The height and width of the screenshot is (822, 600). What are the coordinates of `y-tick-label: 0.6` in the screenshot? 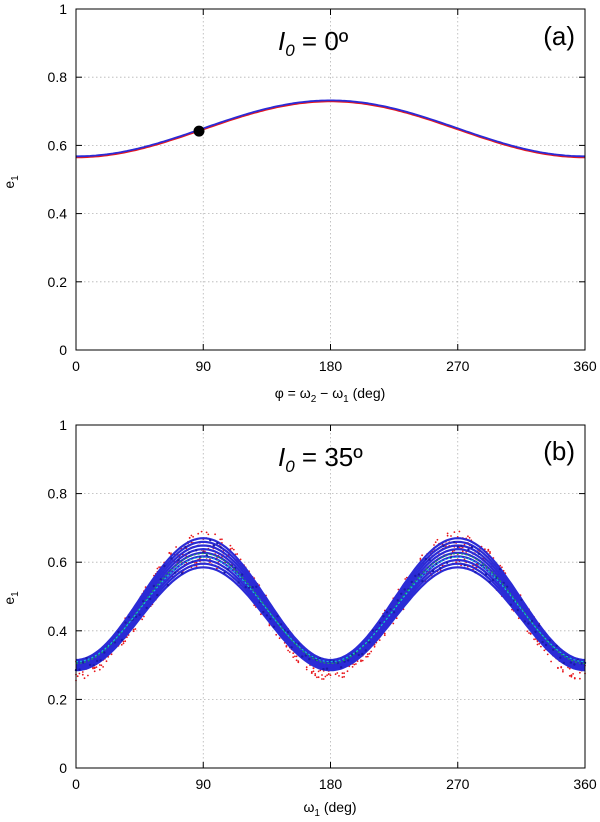 It's located at (58, 145).